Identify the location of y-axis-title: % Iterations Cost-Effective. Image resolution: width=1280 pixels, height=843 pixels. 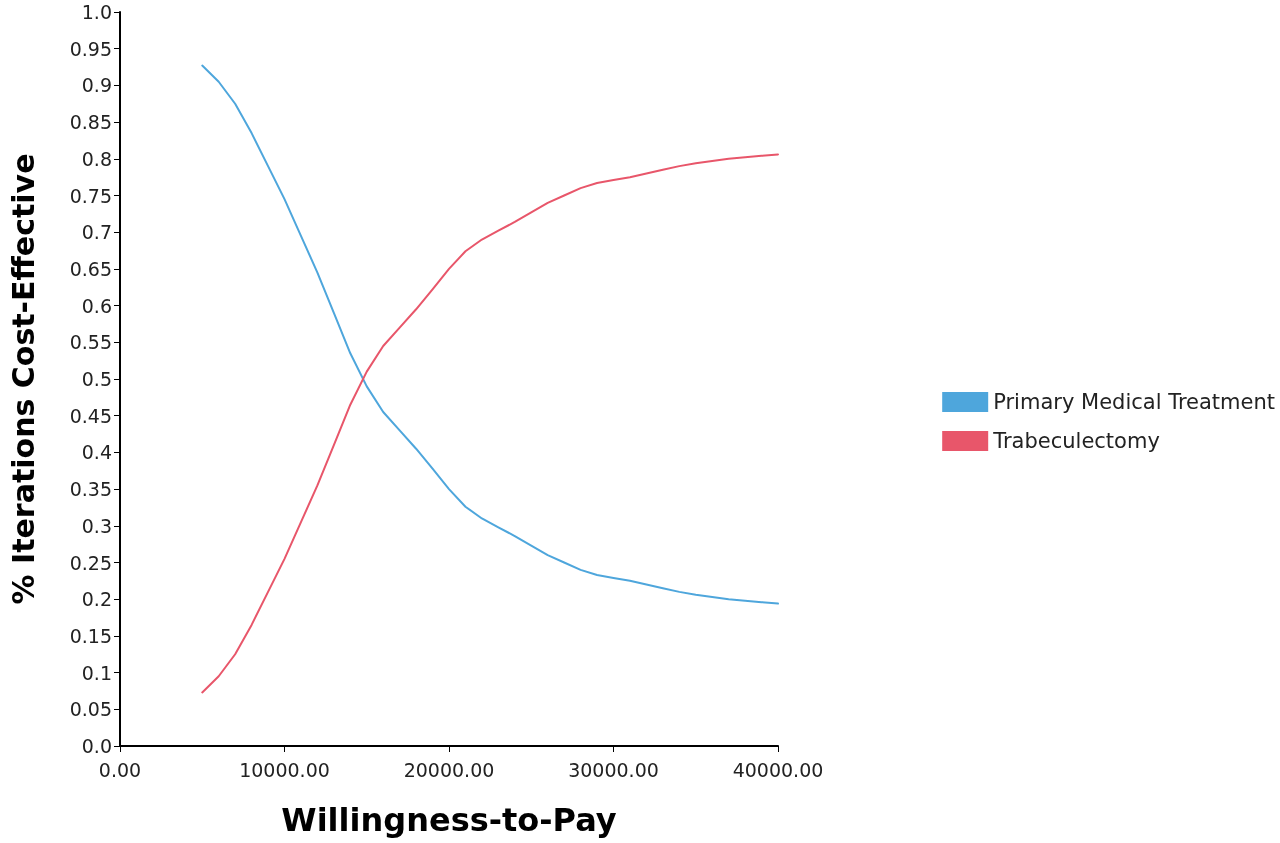
(23, 379).